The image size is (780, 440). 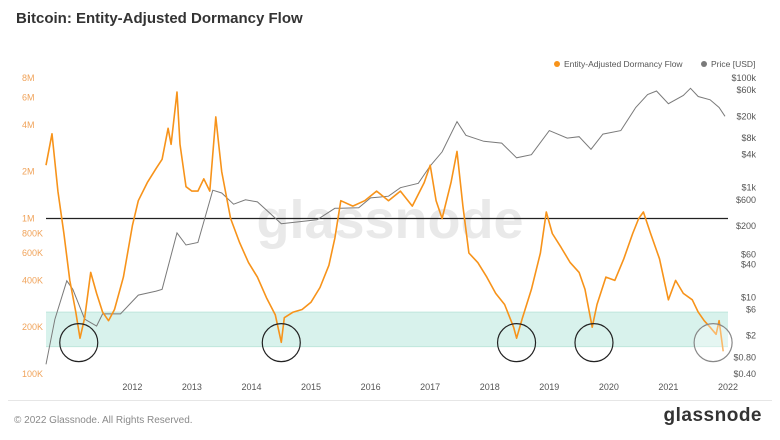 I want to click on x-tick-label: 2015, so click(x=311, y=387).